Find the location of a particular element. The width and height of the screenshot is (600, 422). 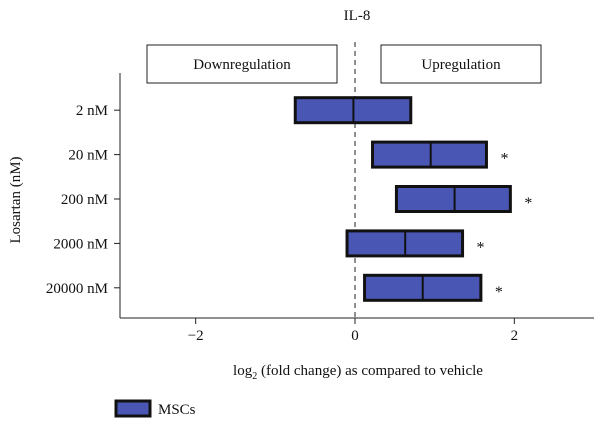

y-tick-label: 20 nM is located at coordinates (88, 156).